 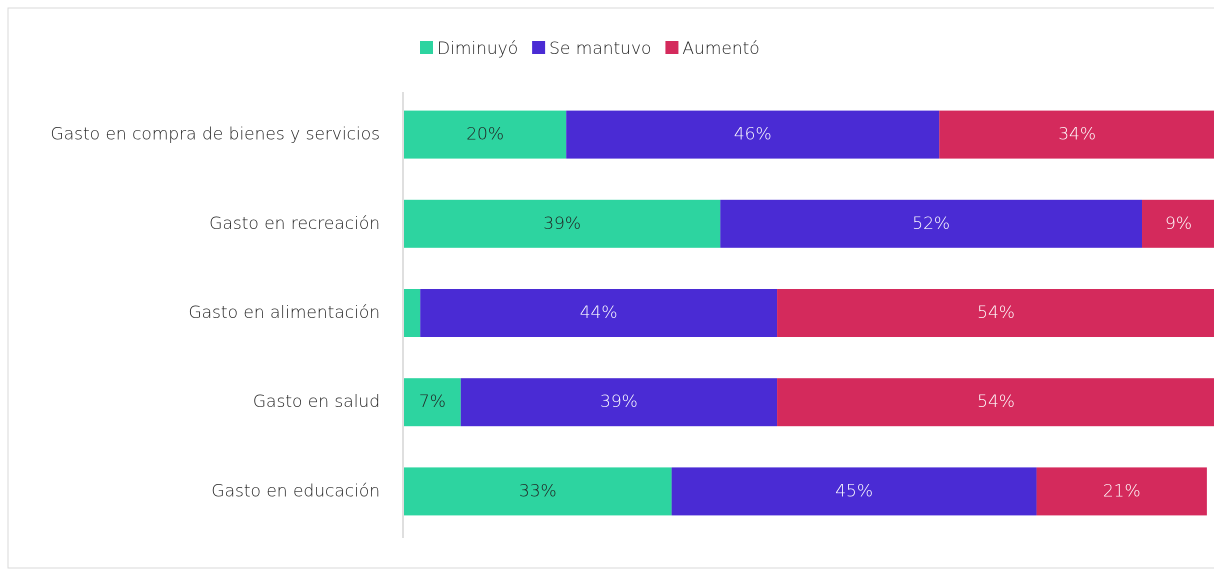 What do you see at coordinates (600, 49) in the screenshot?
I see `legend-label: Se mantuvo` at bounding box center [600, 49].